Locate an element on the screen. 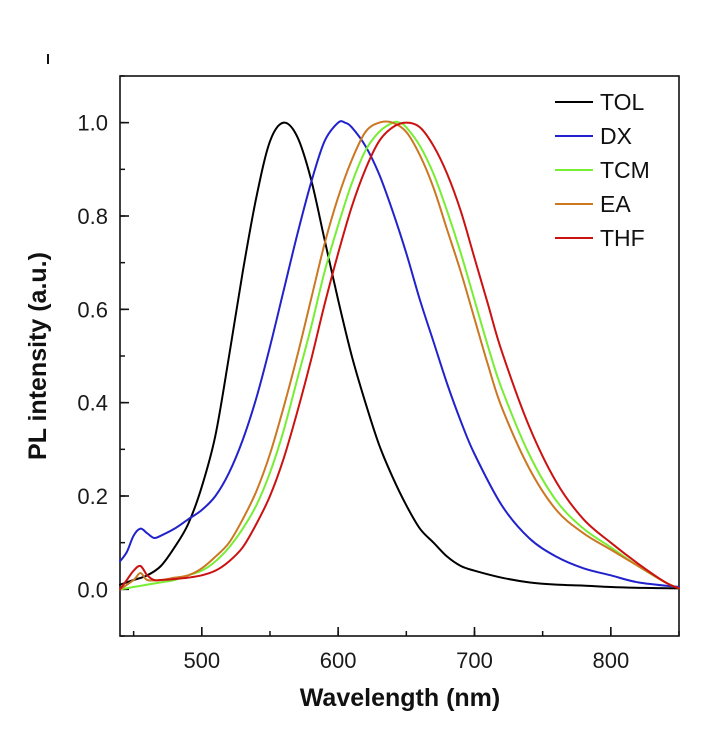  x-tick-label: 800 is located at coordinates (610, 660).